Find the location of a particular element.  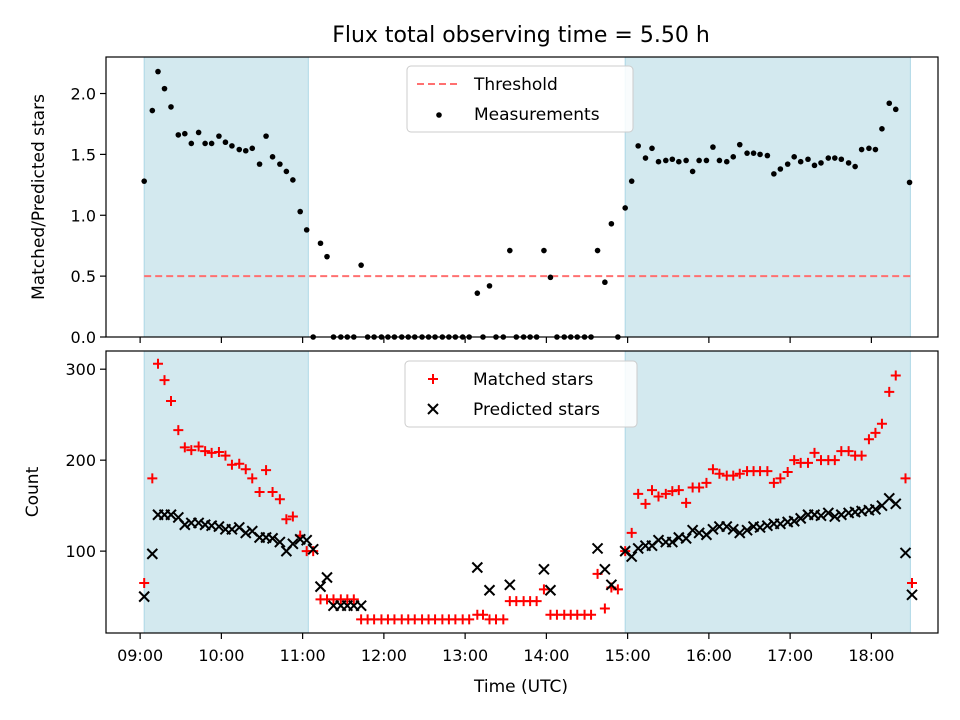

x-tick-label: 11:00 is located at coordinates (303, 655).